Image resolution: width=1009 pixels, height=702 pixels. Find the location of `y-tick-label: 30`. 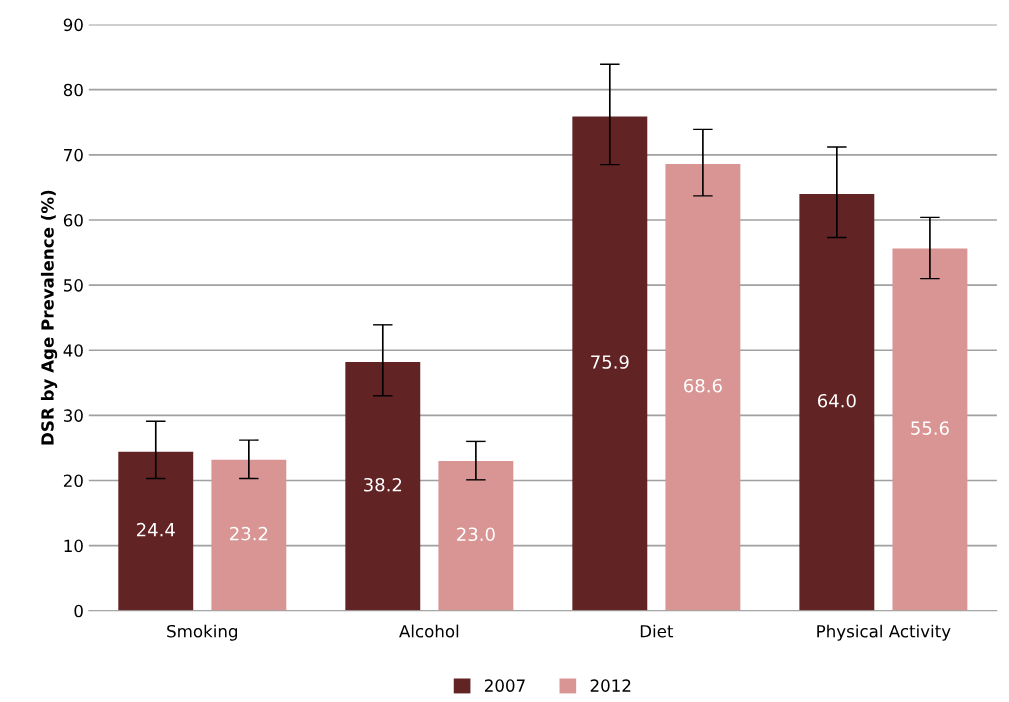

y-tick-label: 30 is located at coordinates (73, 415).